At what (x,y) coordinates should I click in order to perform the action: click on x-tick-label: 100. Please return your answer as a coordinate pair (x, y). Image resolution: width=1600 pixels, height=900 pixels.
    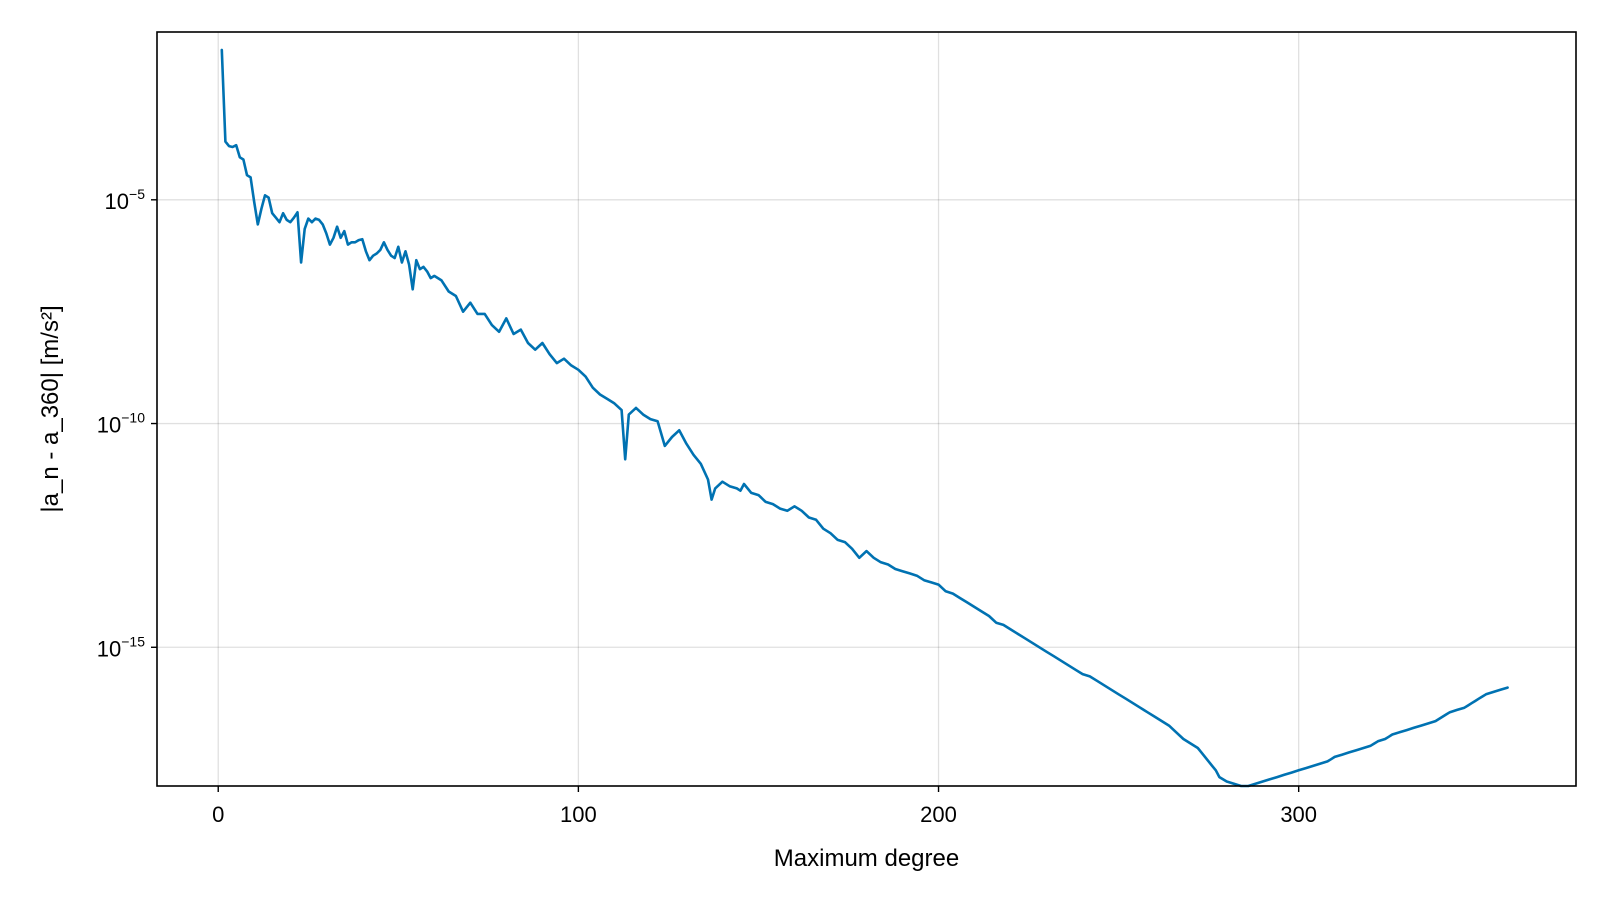
    Looking at the image, I should click on (578, 814).